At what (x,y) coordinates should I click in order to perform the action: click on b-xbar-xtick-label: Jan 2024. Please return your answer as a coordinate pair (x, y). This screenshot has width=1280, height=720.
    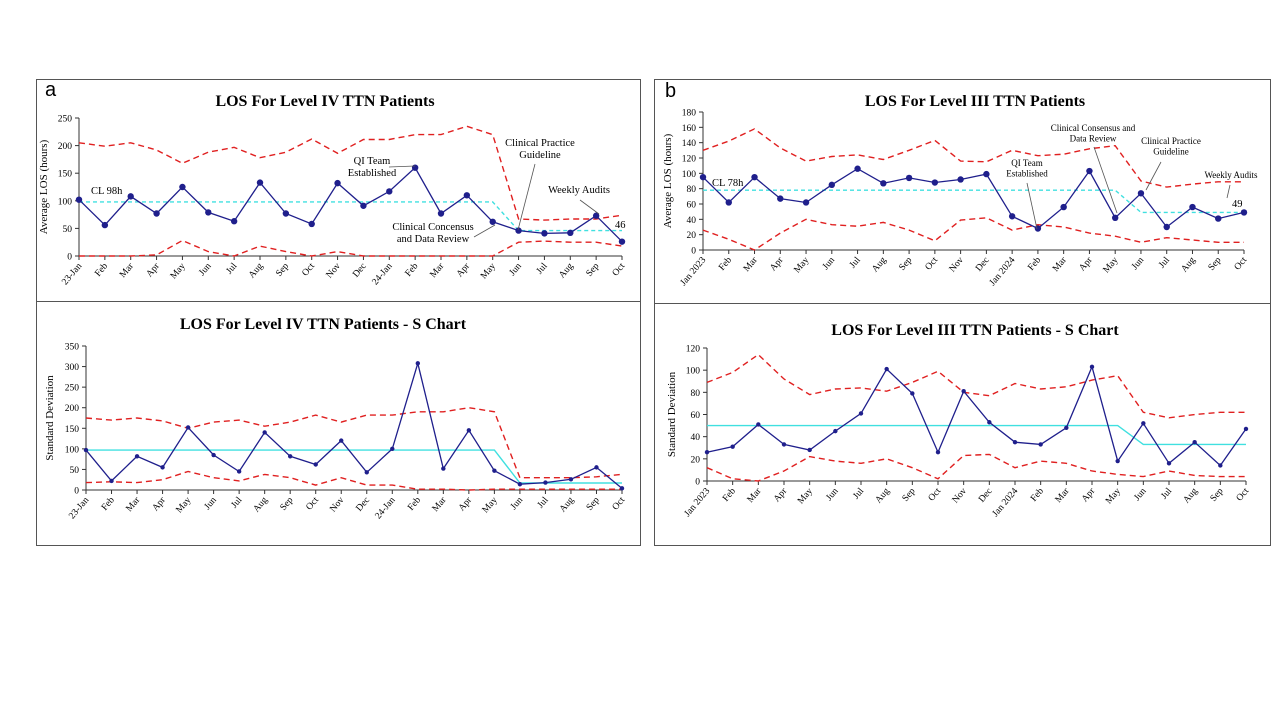
    Looking at the image, I should click on (1003, 271).